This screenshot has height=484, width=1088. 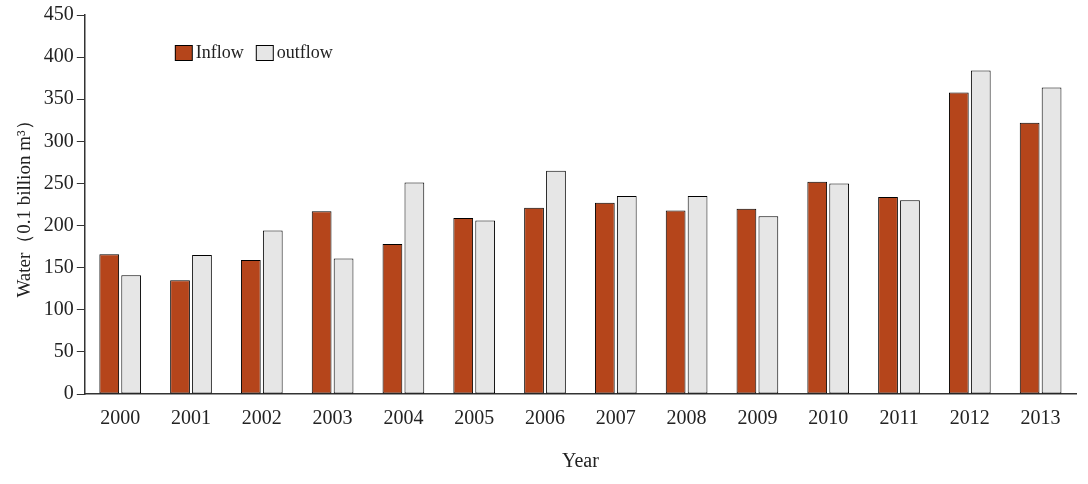 I want to click on legend-label: outflow, so click(x=304, y=51).